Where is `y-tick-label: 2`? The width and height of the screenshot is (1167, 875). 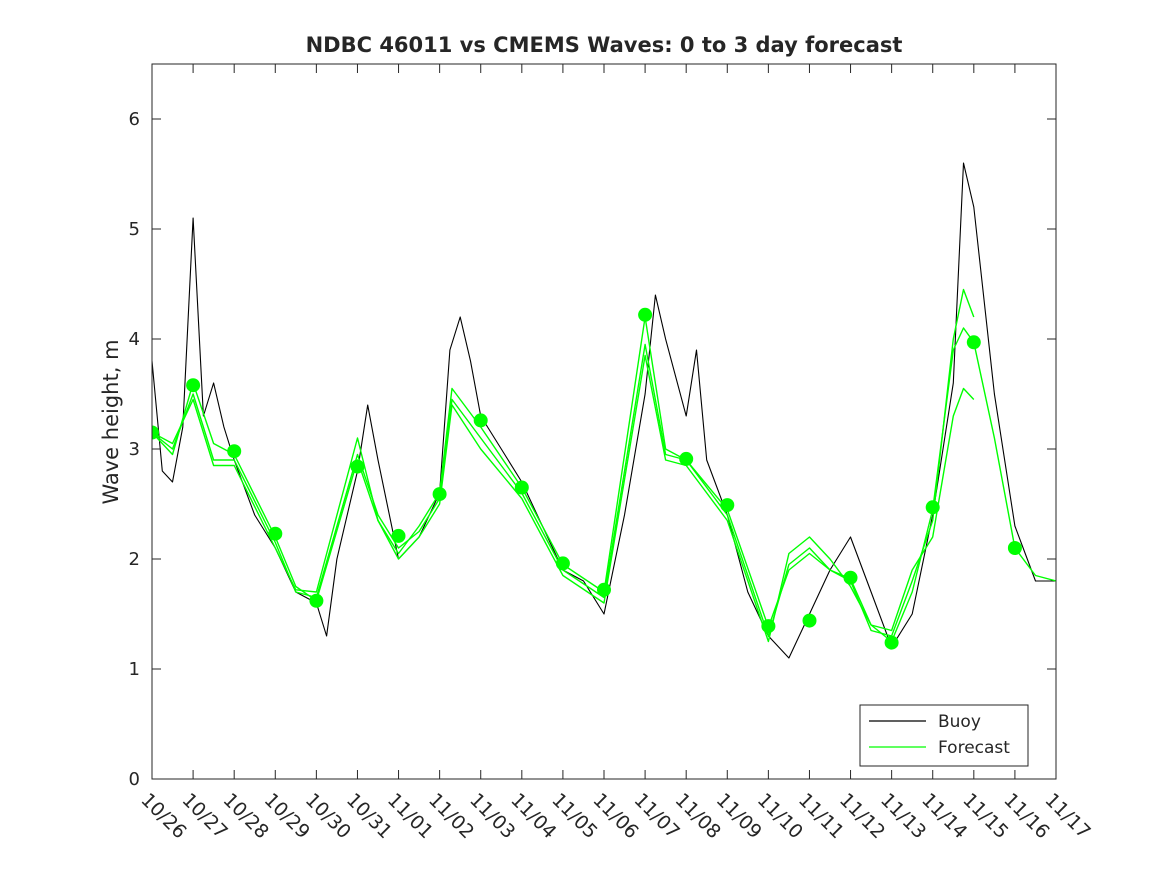
y-tick-label: 2 is located at coordinates (134, 559).